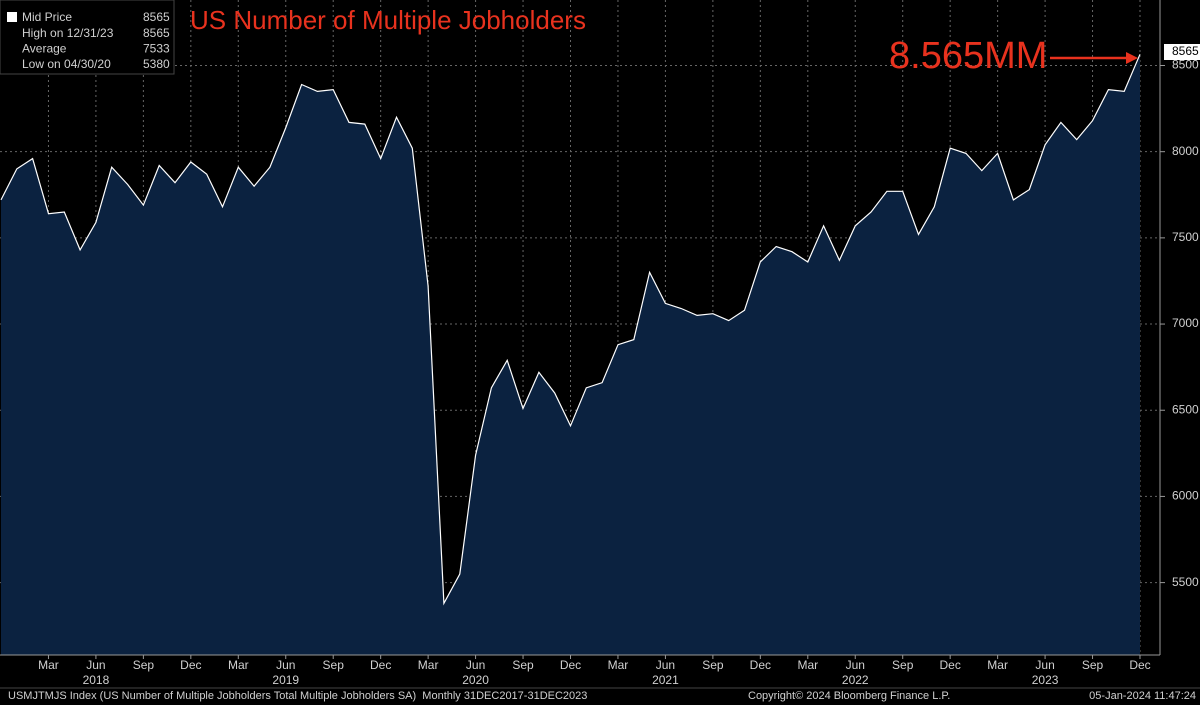 This screenshot has width=1200, height=705. I want to click on legend-label: Average, so click(44, 49).